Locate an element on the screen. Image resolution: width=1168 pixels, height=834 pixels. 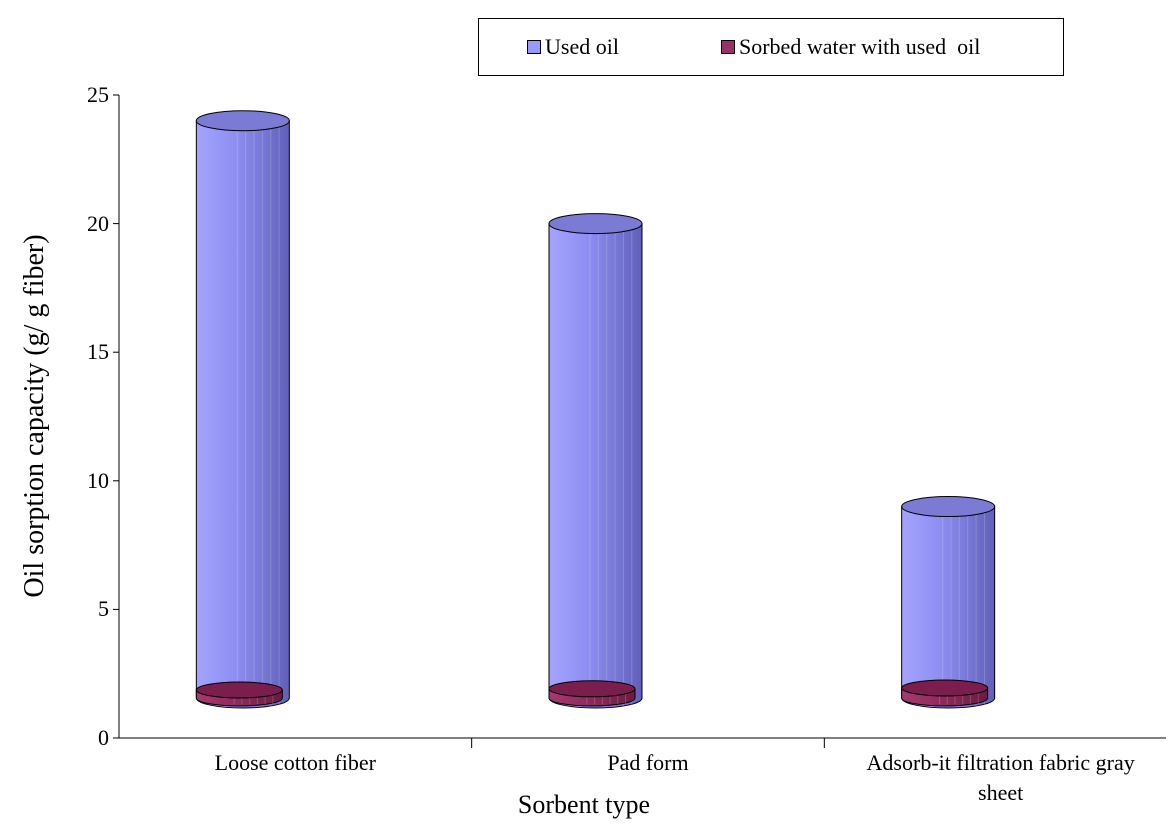
legend-item-used-oil: Used oil is located at coordinates (573, 47).